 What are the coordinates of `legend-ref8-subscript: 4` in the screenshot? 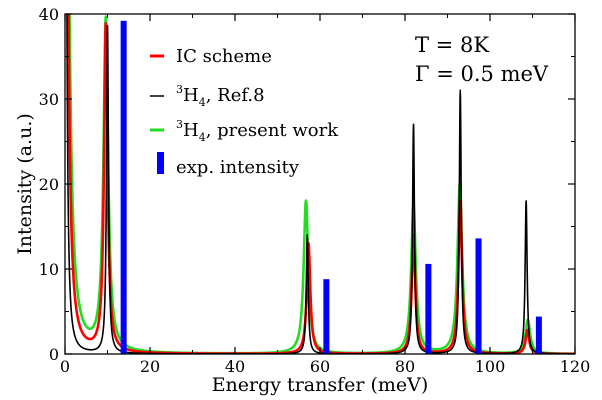 It's located at (202, 102).